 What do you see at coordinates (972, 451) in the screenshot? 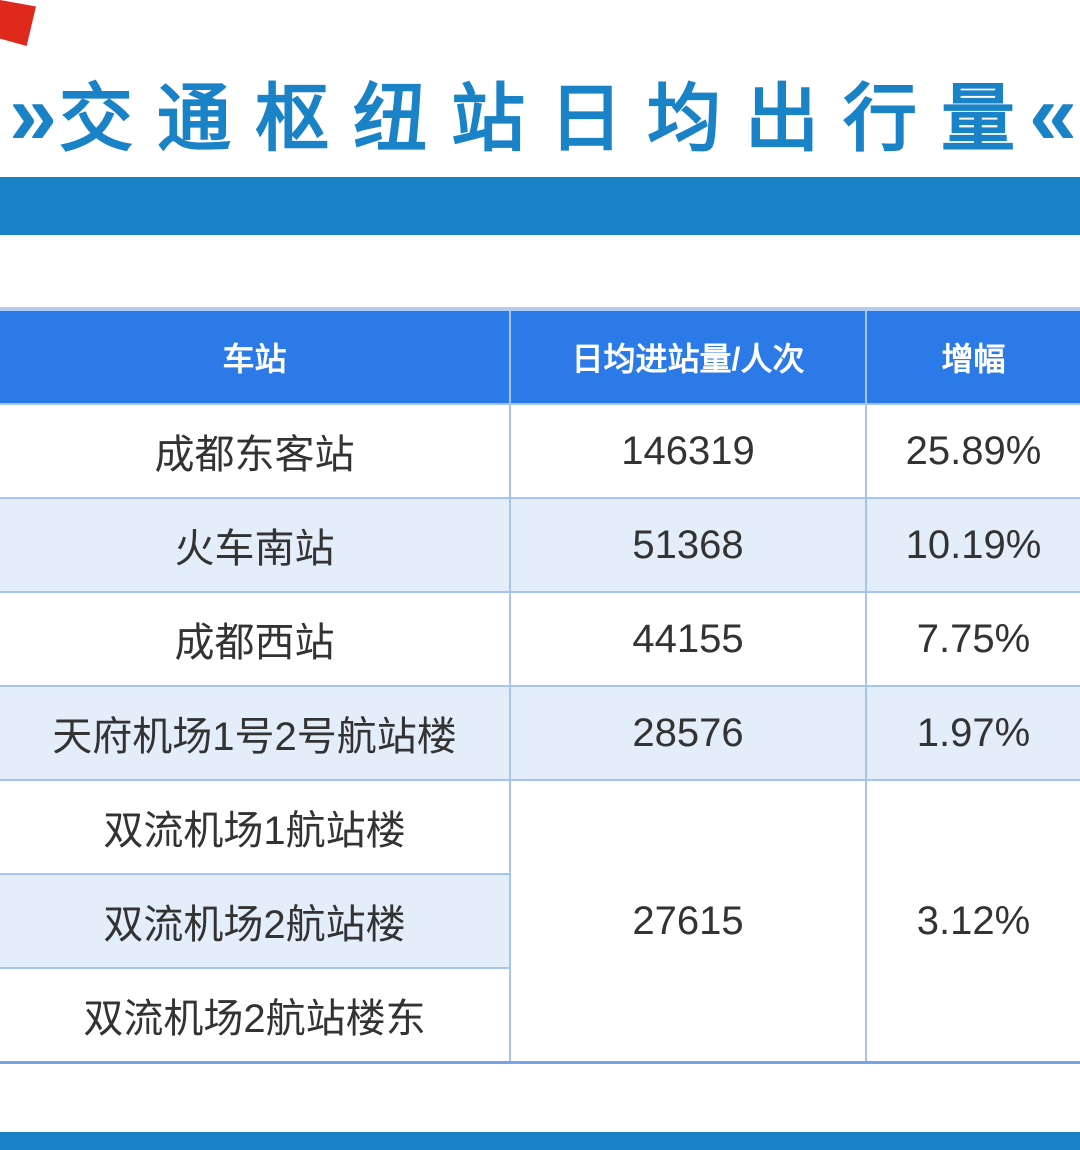
I see `cell-growth: 25.89%` at bounding box center [972, 451].